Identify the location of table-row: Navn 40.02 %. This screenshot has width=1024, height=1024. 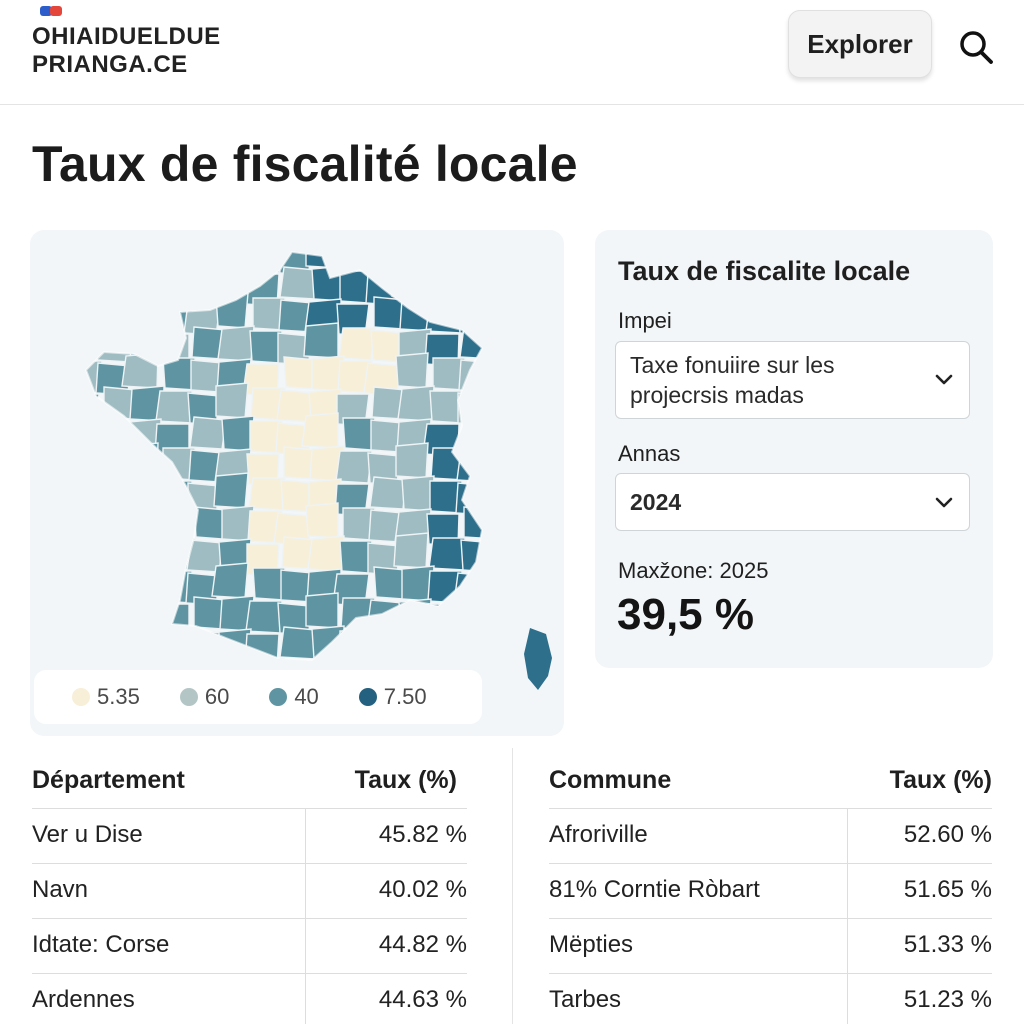
(249, 891).